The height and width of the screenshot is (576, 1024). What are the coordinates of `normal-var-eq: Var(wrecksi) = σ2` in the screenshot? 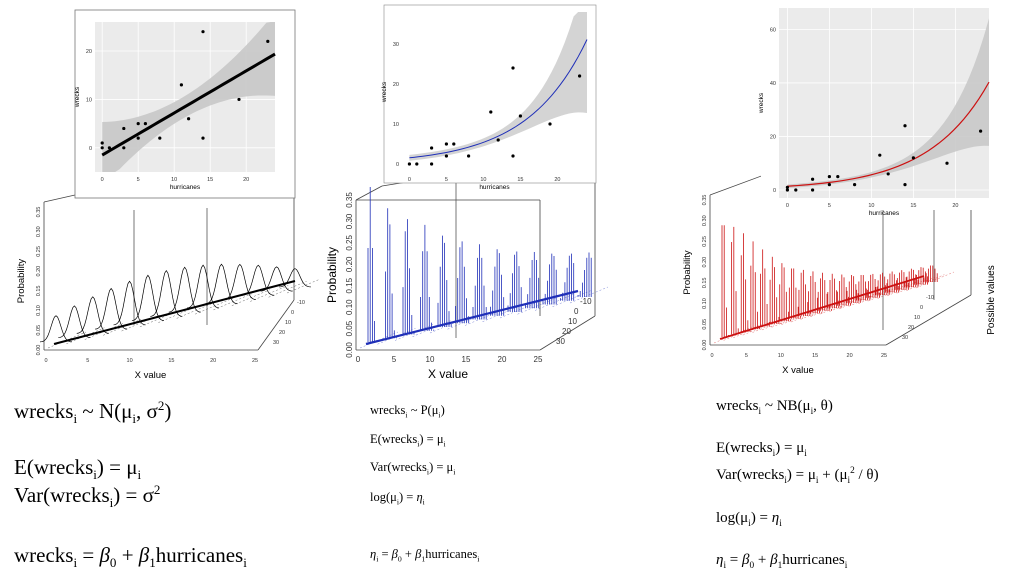 It's located at (87, 496).